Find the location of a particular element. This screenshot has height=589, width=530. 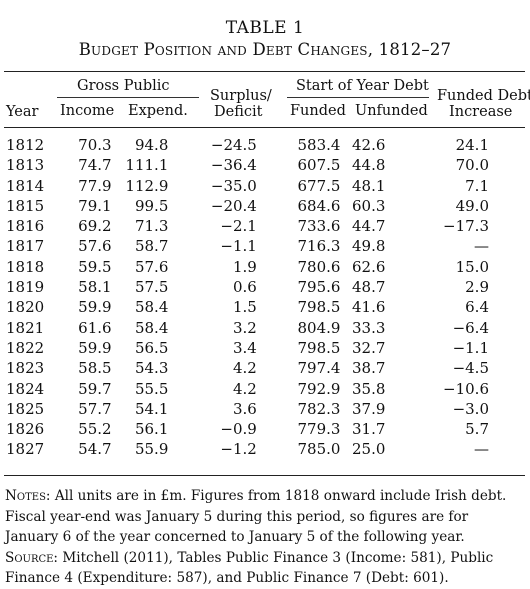

cell-funded-debt: 795.6 is located at coordinates (319, 287).